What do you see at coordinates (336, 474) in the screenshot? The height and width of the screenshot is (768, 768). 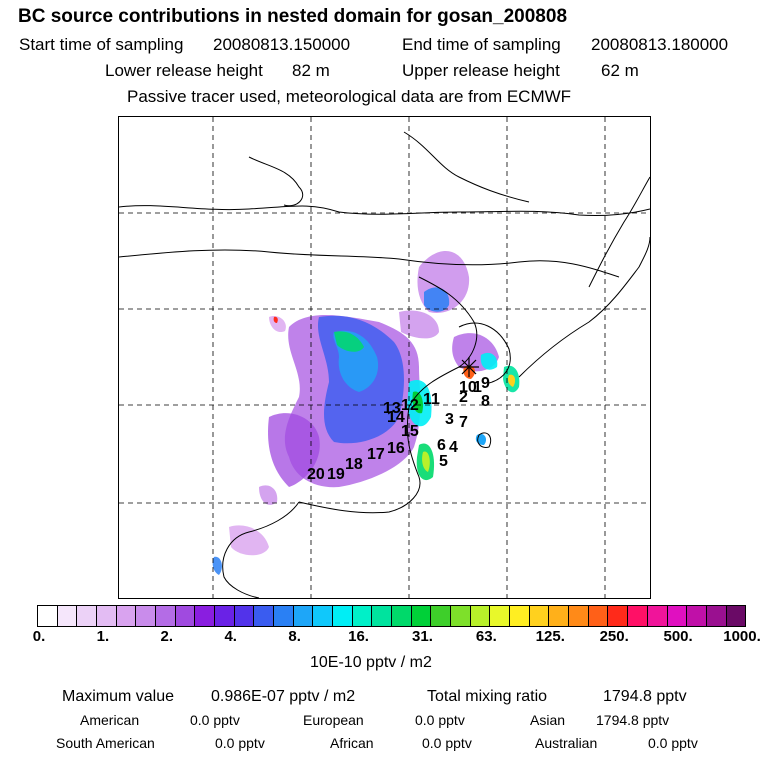 I see `source-label-19: 19` at bounding box center [336, 474].